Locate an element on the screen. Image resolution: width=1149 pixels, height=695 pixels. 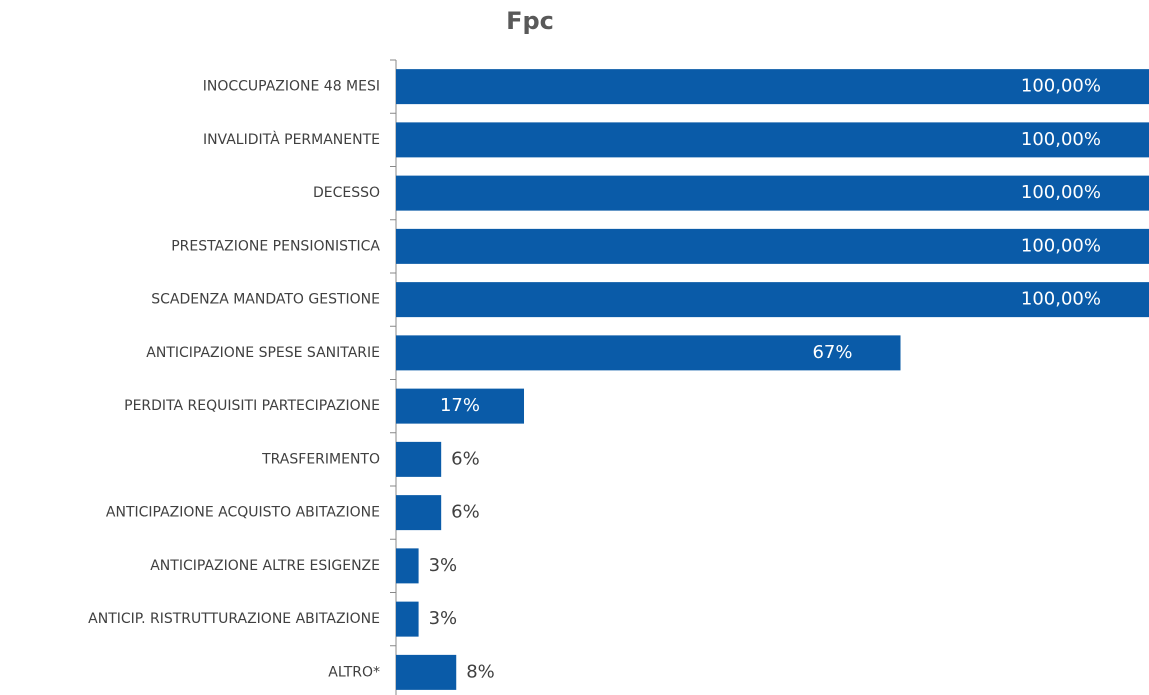
data-label: 17% is located at coordinates (460, 405).